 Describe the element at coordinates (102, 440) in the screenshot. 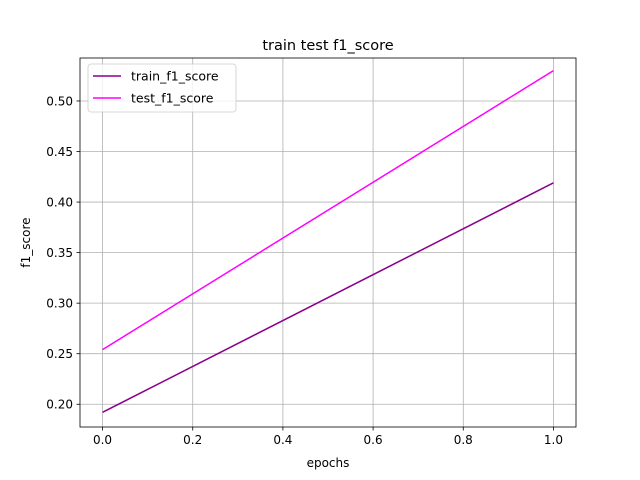

I see `x-tick-label: 0.0` at that location.